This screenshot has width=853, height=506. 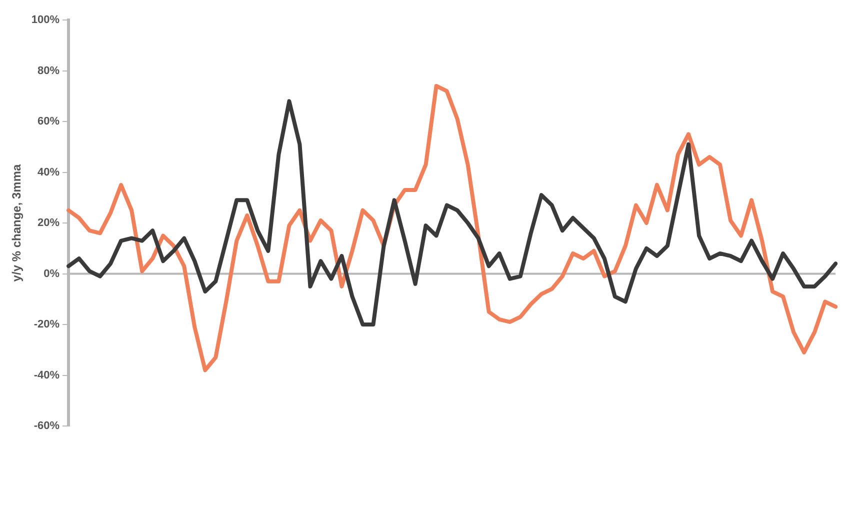 I want to click on y-tick-label: 100%, so click(x=45, y=20).